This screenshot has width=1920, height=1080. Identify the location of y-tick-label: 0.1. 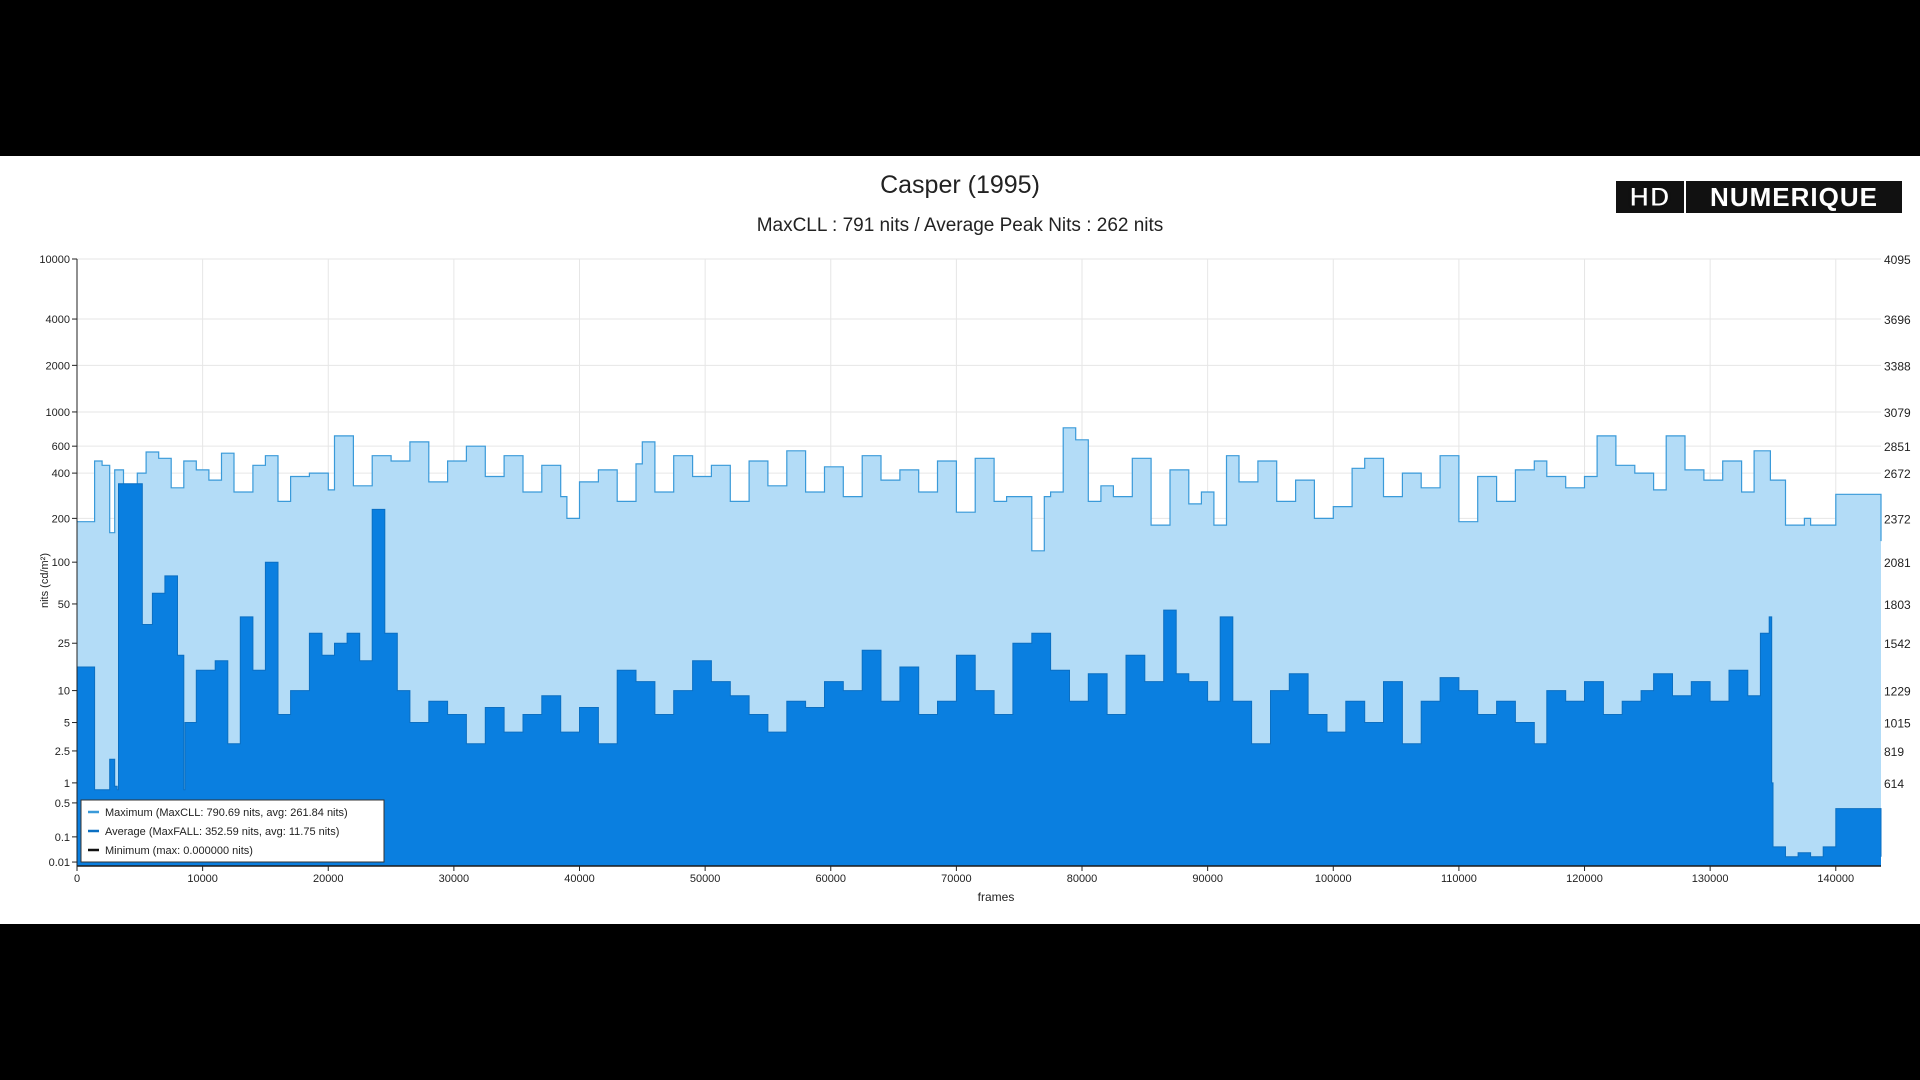
(62, 838).